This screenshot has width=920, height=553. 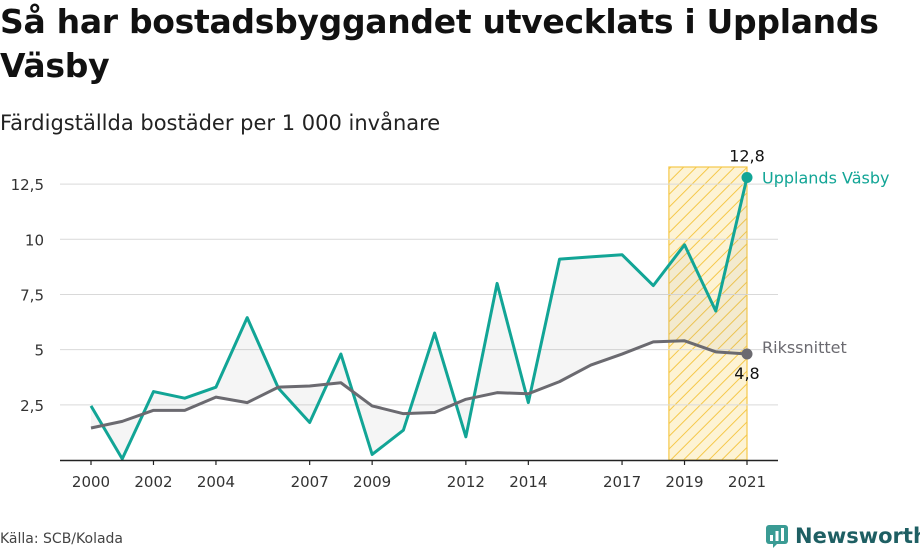 I want to click on value-label-upplands-vasby: 12,8, so click(x=747, y=157).